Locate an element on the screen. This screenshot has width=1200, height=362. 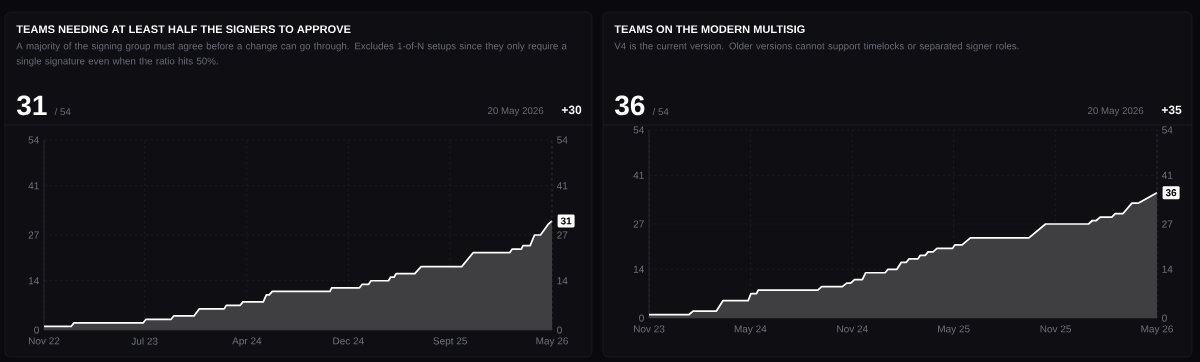
text: 31 is located at coordinates (31, 105).